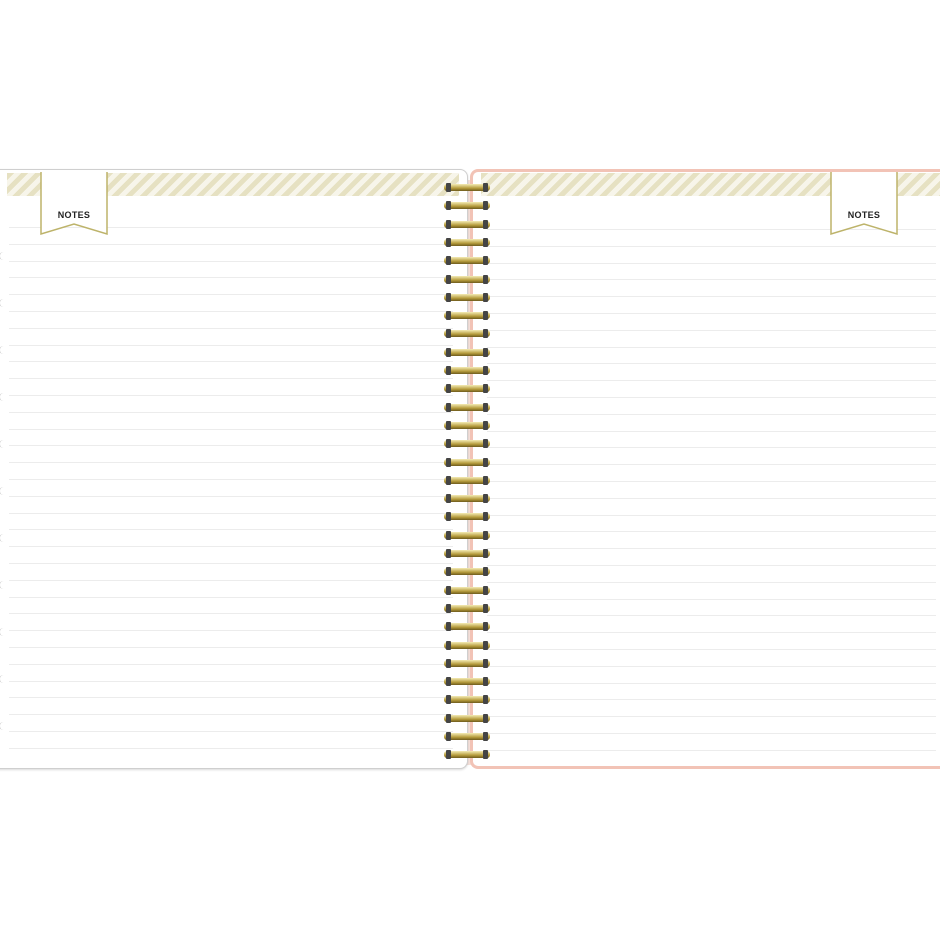  I want to click on header-stripe, so click(710, 184).